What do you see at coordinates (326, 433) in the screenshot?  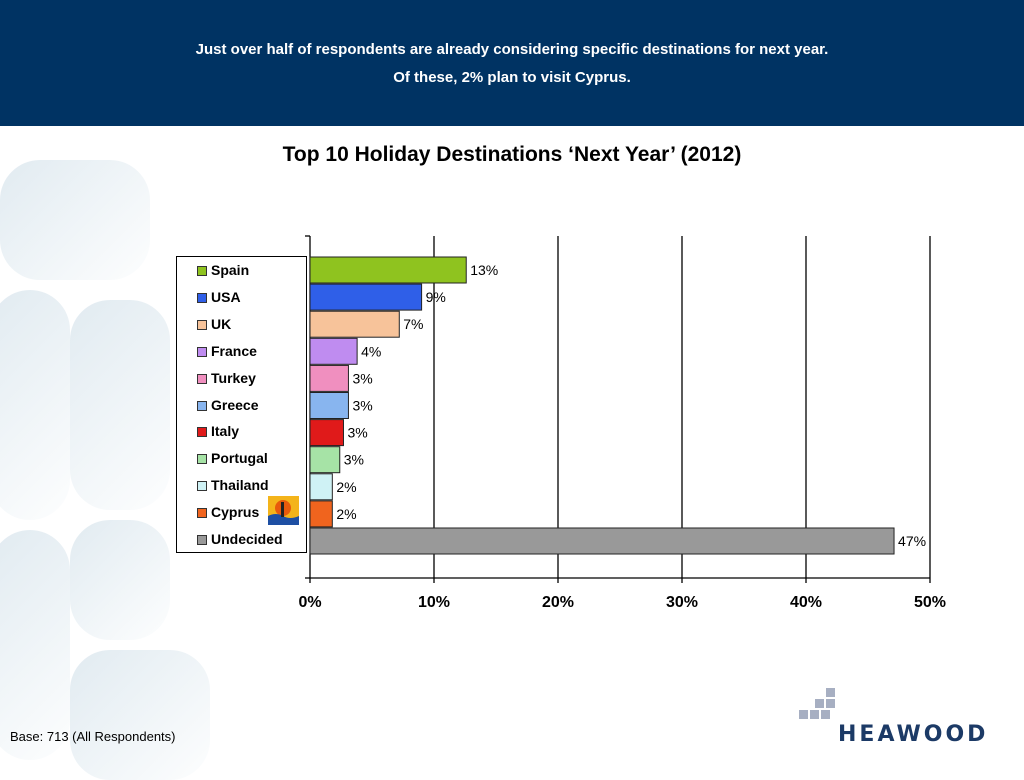 I see `bar-italy` at bounding box center [326, 433].